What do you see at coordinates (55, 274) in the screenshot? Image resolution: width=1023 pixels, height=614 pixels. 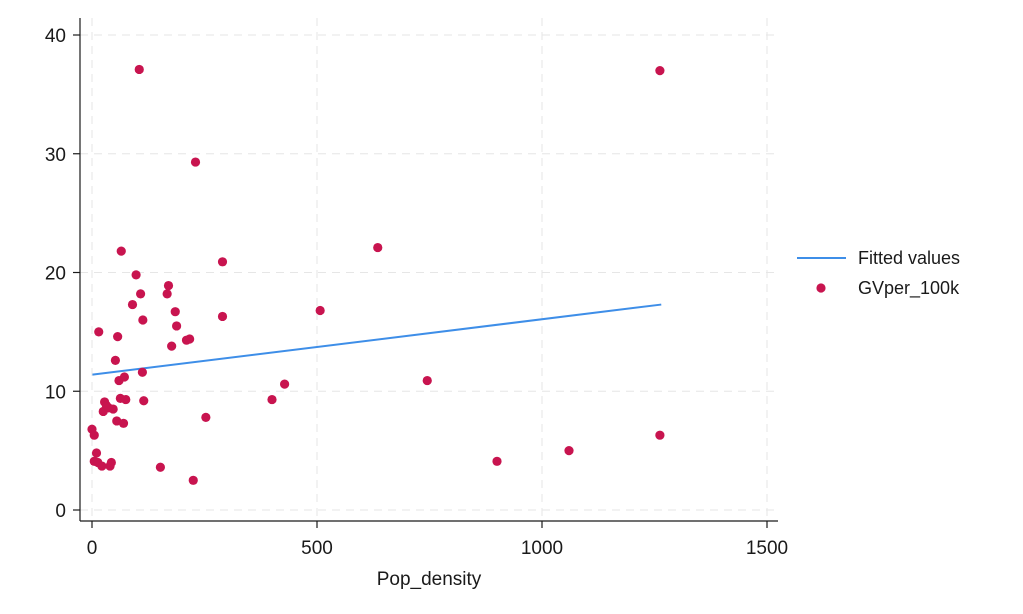 I see `y-tick-label: 20` at bounding box center [55, 274].